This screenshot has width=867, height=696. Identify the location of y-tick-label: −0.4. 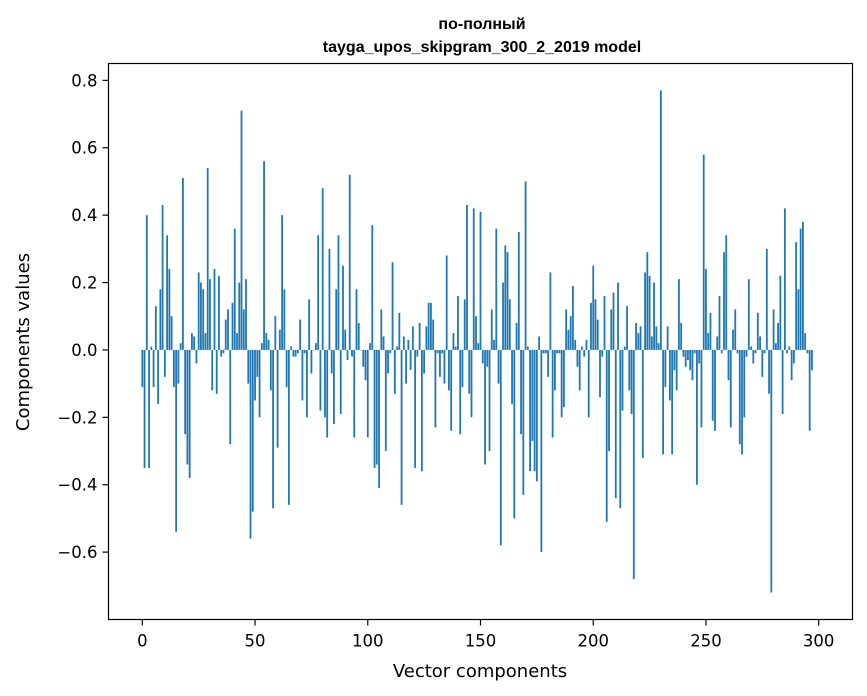
(77, 485).